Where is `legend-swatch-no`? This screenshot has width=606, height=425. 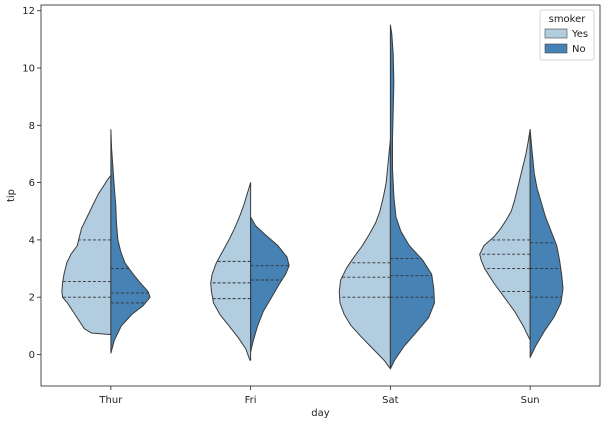 legend-swatch-no is located at coordinates (556, 48).